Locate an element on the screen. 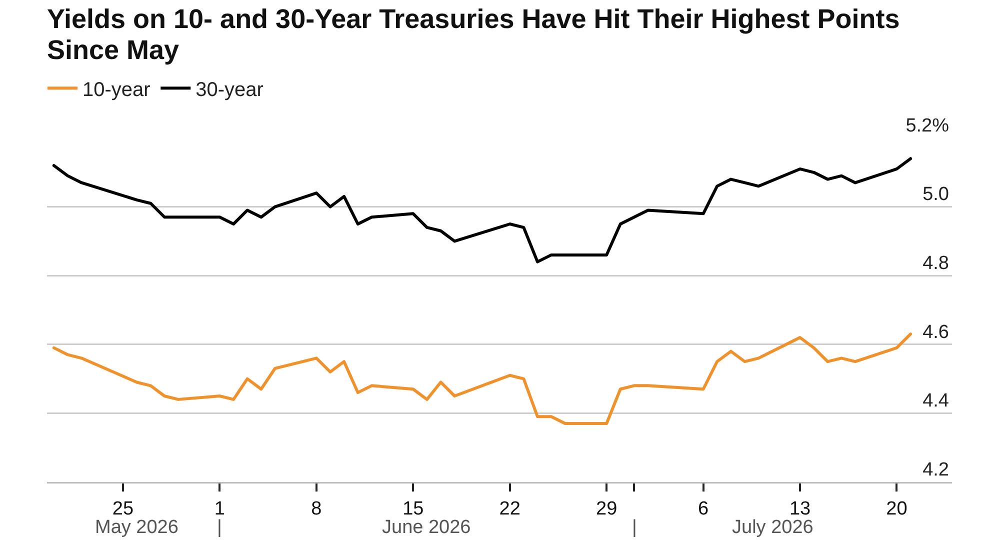  x2-tick-label: June 2026 is located at coordinates (426, 527).